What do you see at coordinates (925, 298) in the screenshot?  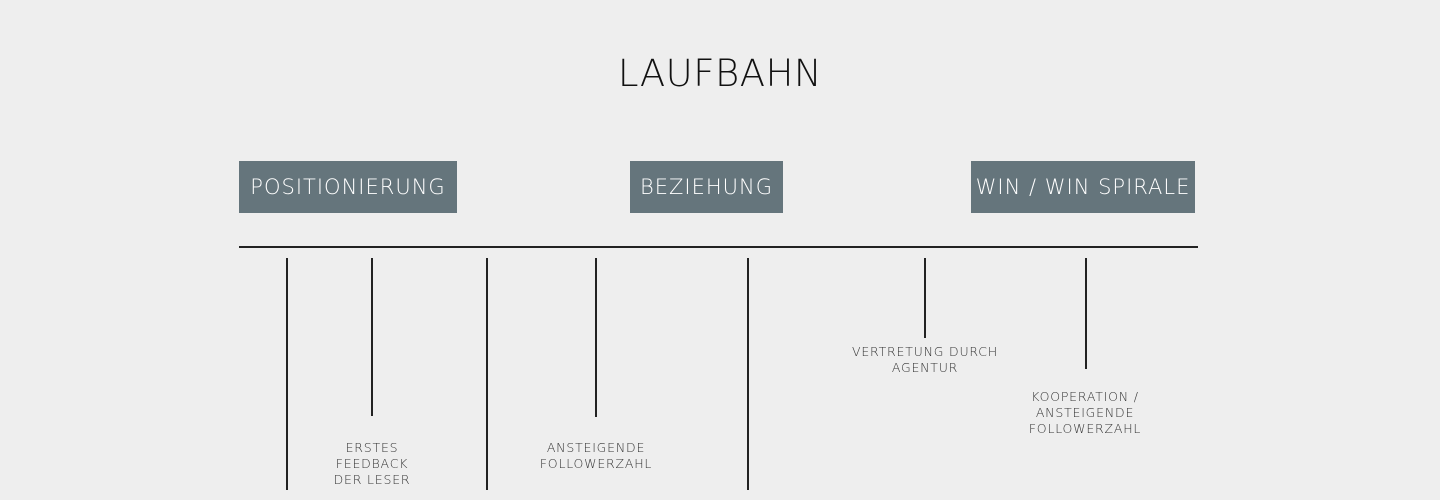 I see `timeline-tick-vertretung-agentur` at bounding box center [925, 298].